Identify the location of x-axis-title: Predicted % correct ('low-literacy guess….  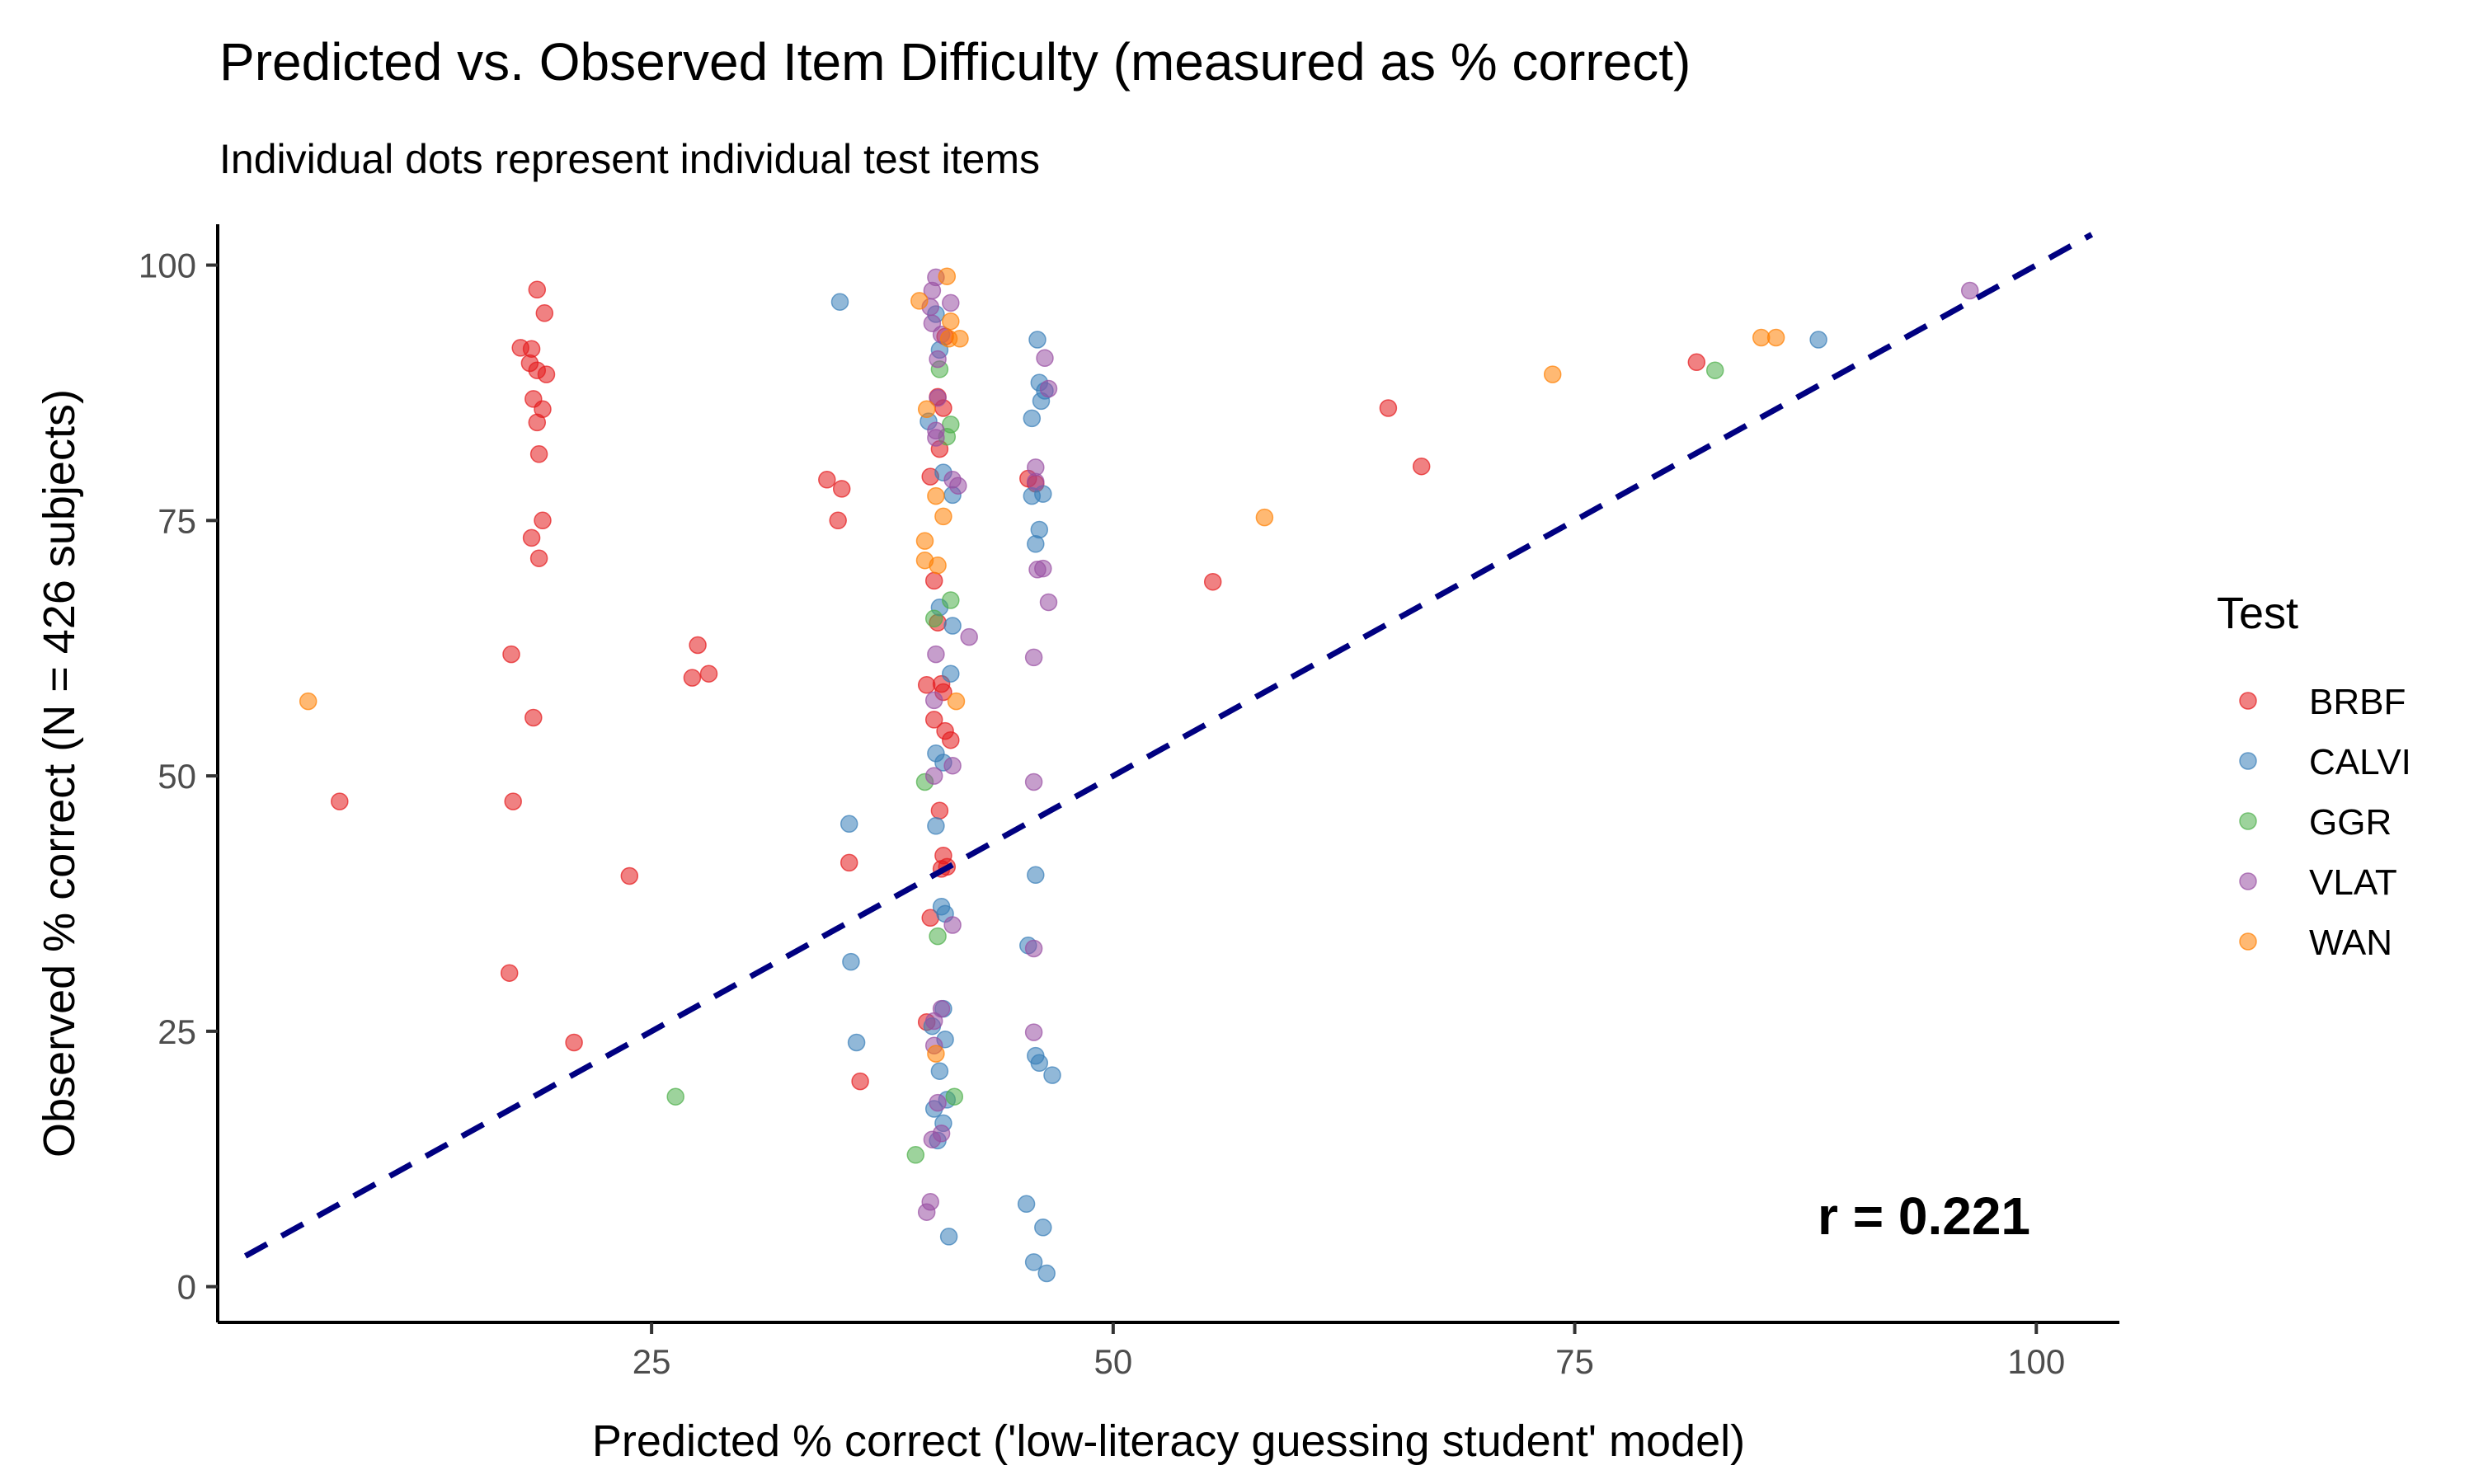
(1168, 1441).